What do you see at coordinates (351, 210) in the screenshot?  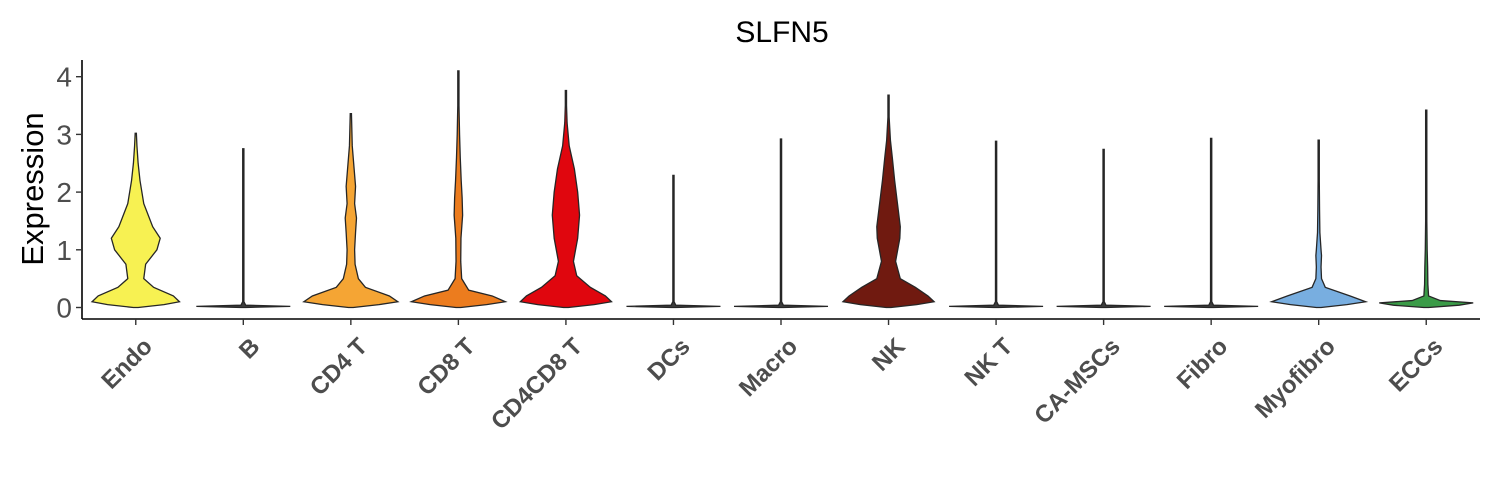 I see `violin-cd4-t` at bounding box center [351, 210].